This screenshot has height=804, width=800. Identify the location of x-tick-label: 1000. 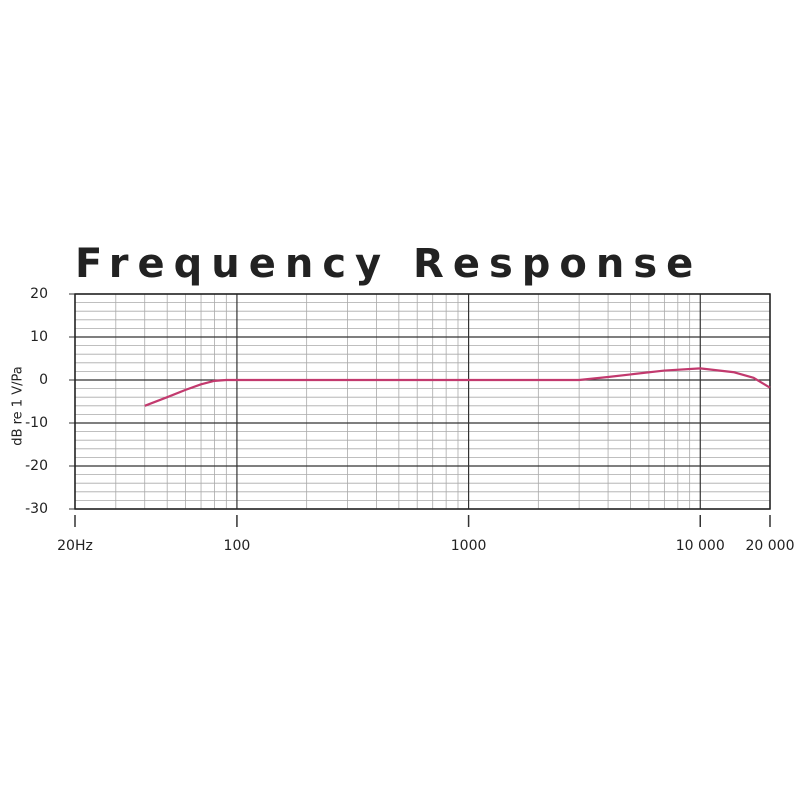
(469, 546).